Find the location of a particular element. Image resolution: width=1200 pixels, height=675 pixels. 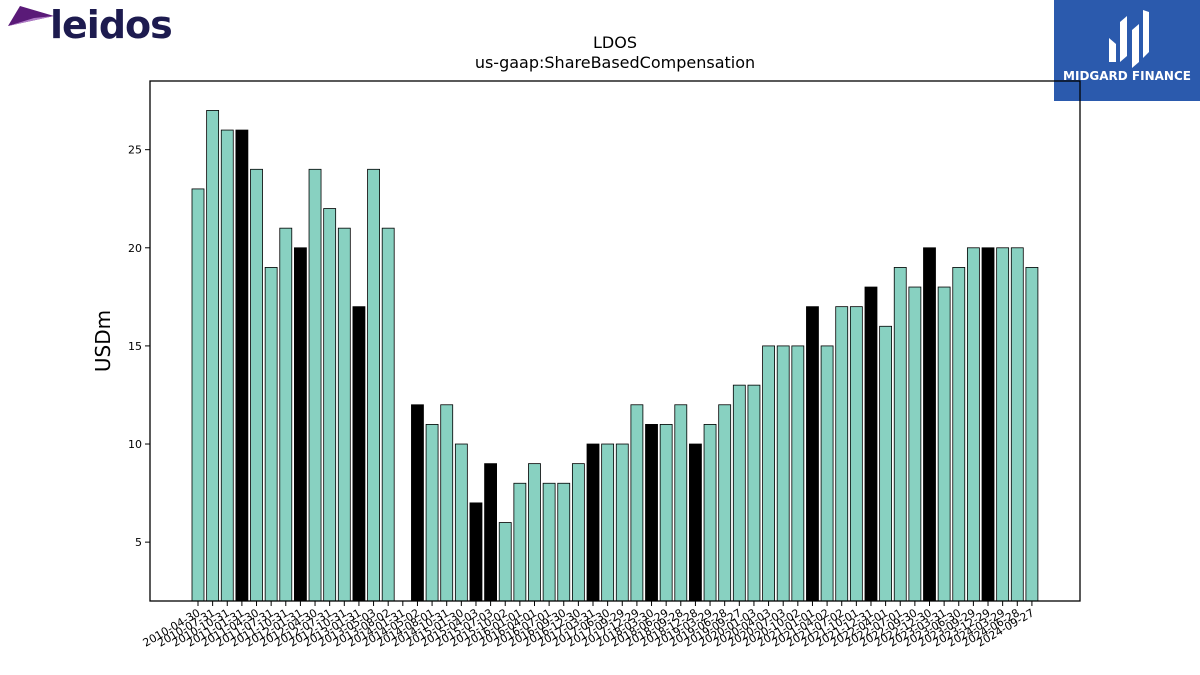

midgard-finance-logo: MIDGARD FINANCE is located at coordinates (1127, 50).